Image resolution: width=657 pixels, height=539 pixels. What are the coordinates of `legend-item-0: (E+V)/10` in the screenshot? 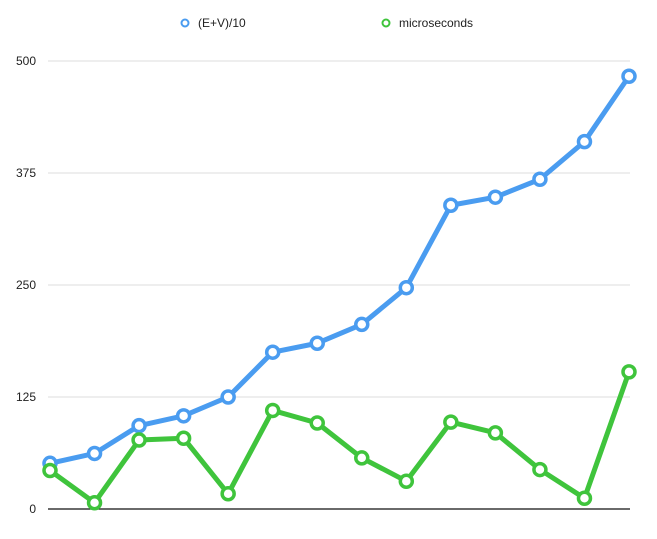 It's located at (213, 23).